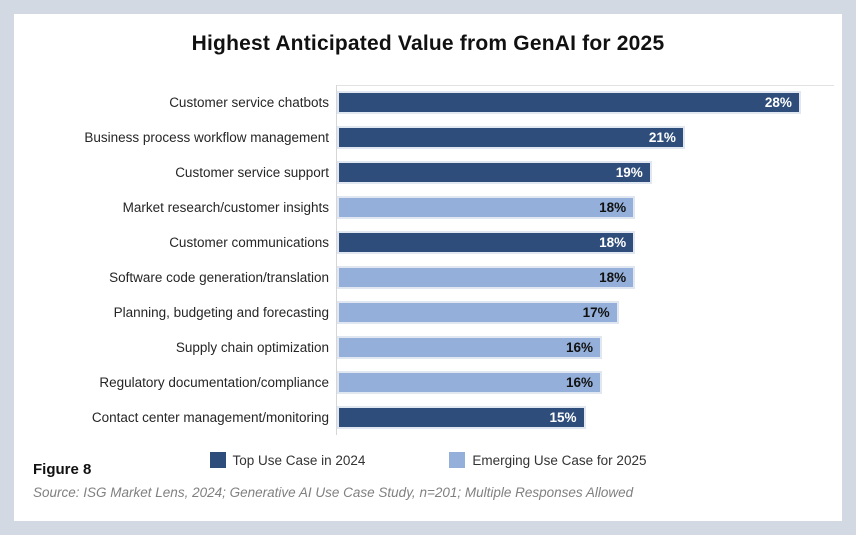  I want to click on chart-row: Customer service support 19%, so click(424, 172).